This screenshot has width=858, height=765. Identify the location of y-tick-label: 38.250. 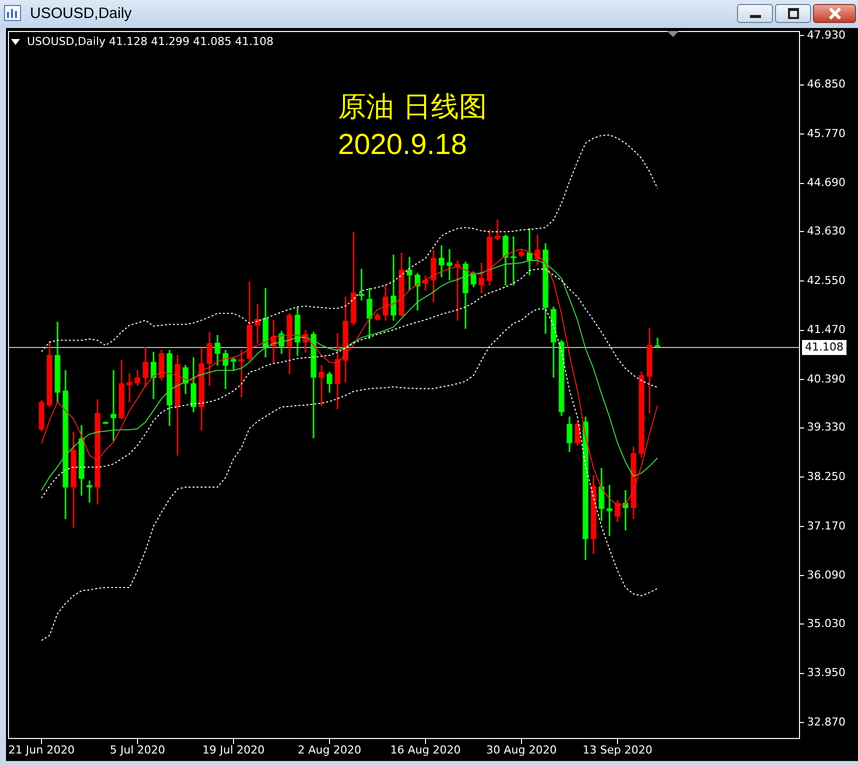
(826, 477).